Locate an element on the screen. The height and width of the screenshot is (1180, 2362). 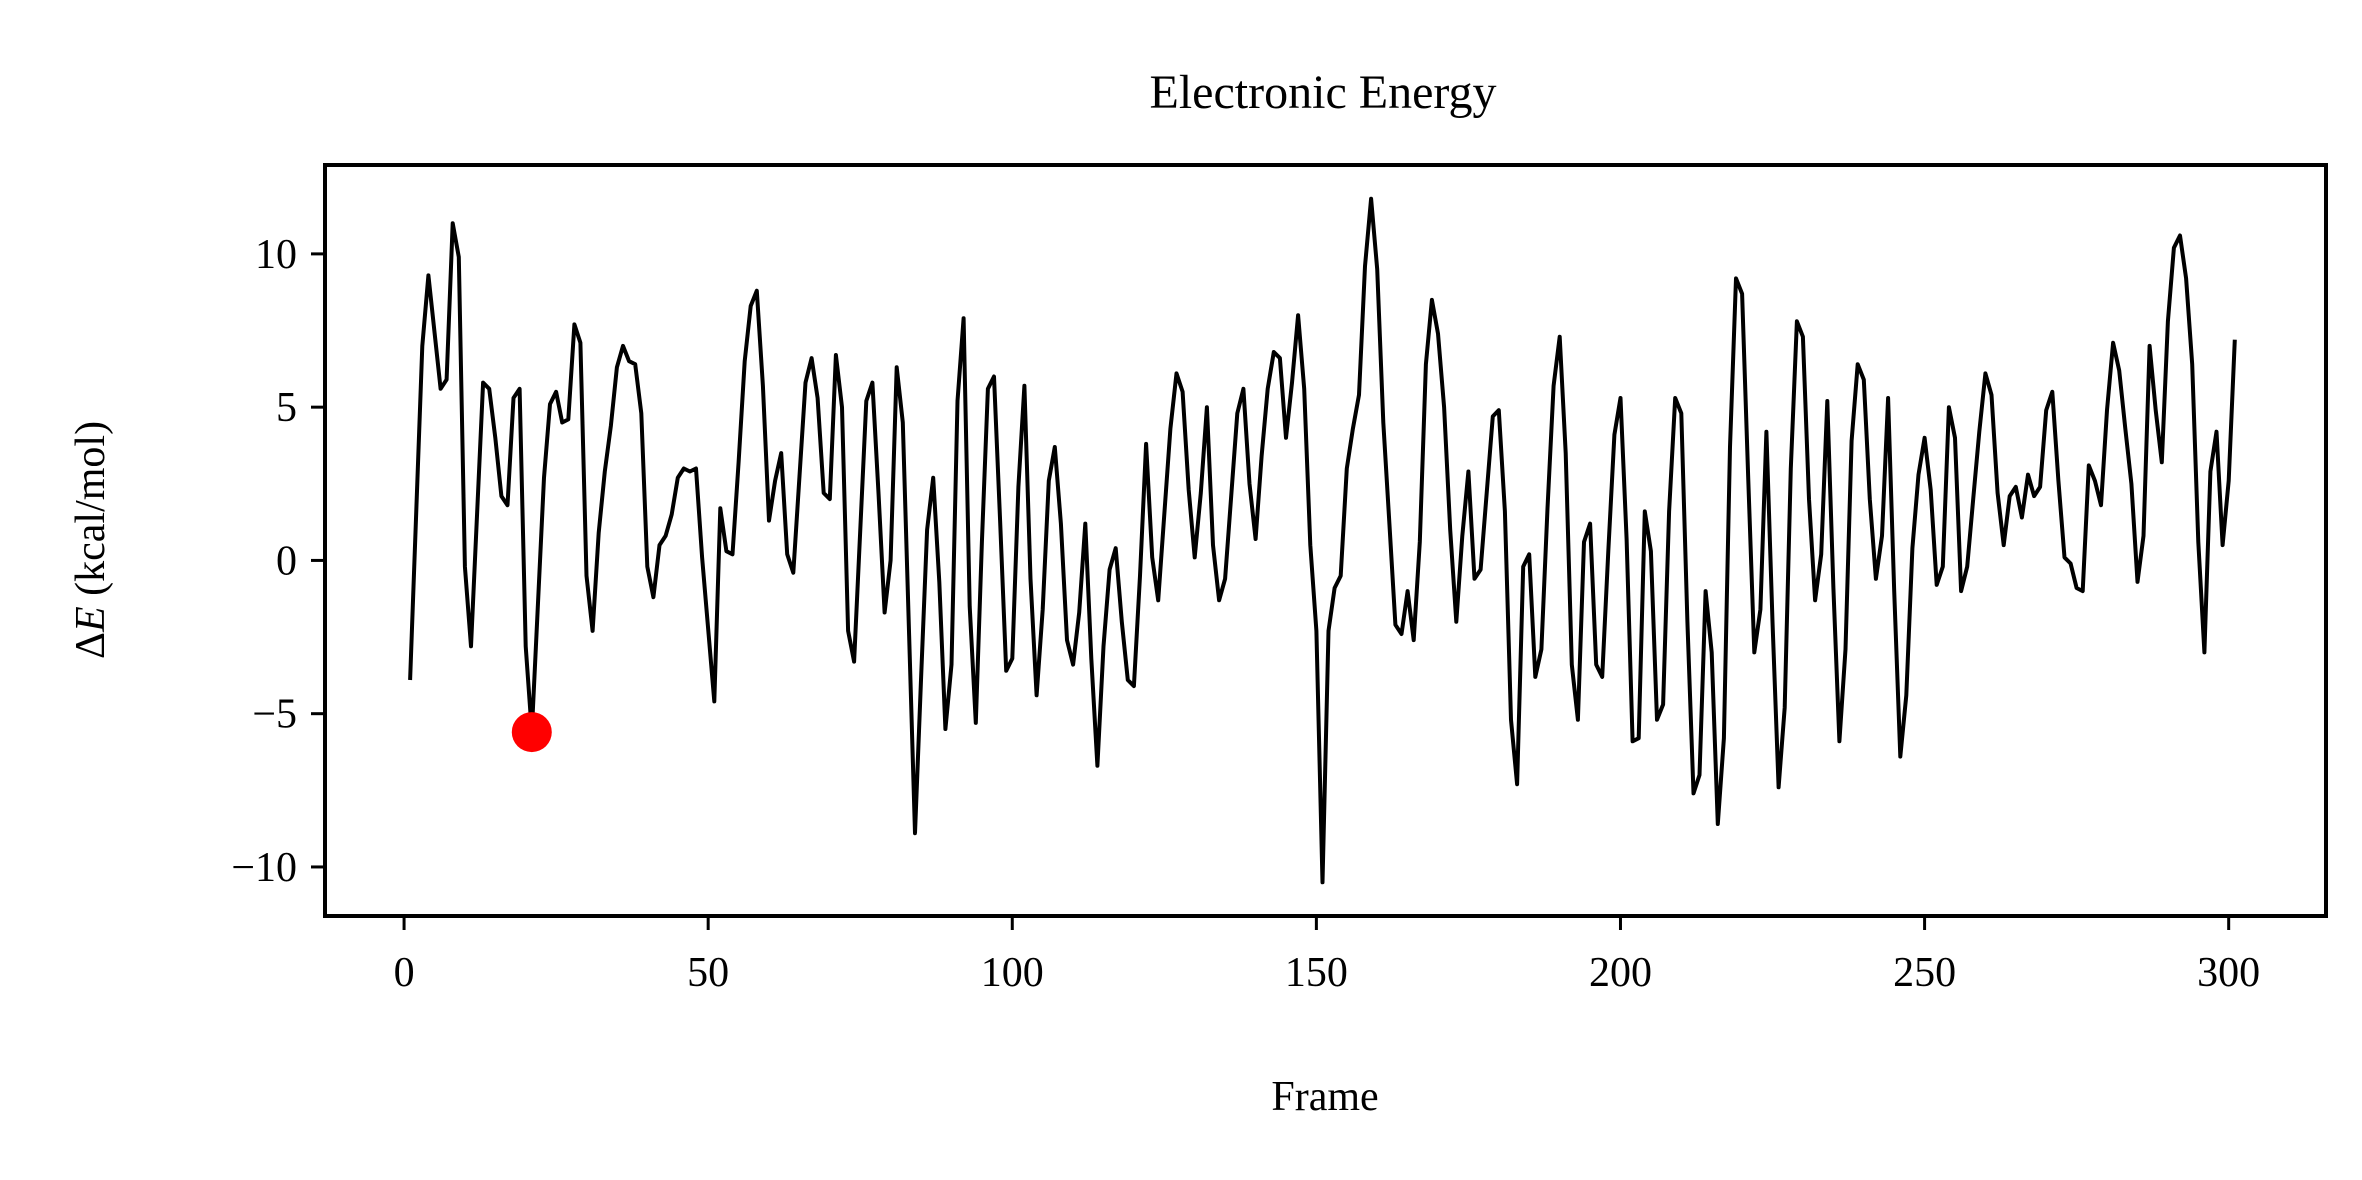
x-axis-label: Frame is located at coordinates (1324, 1097).